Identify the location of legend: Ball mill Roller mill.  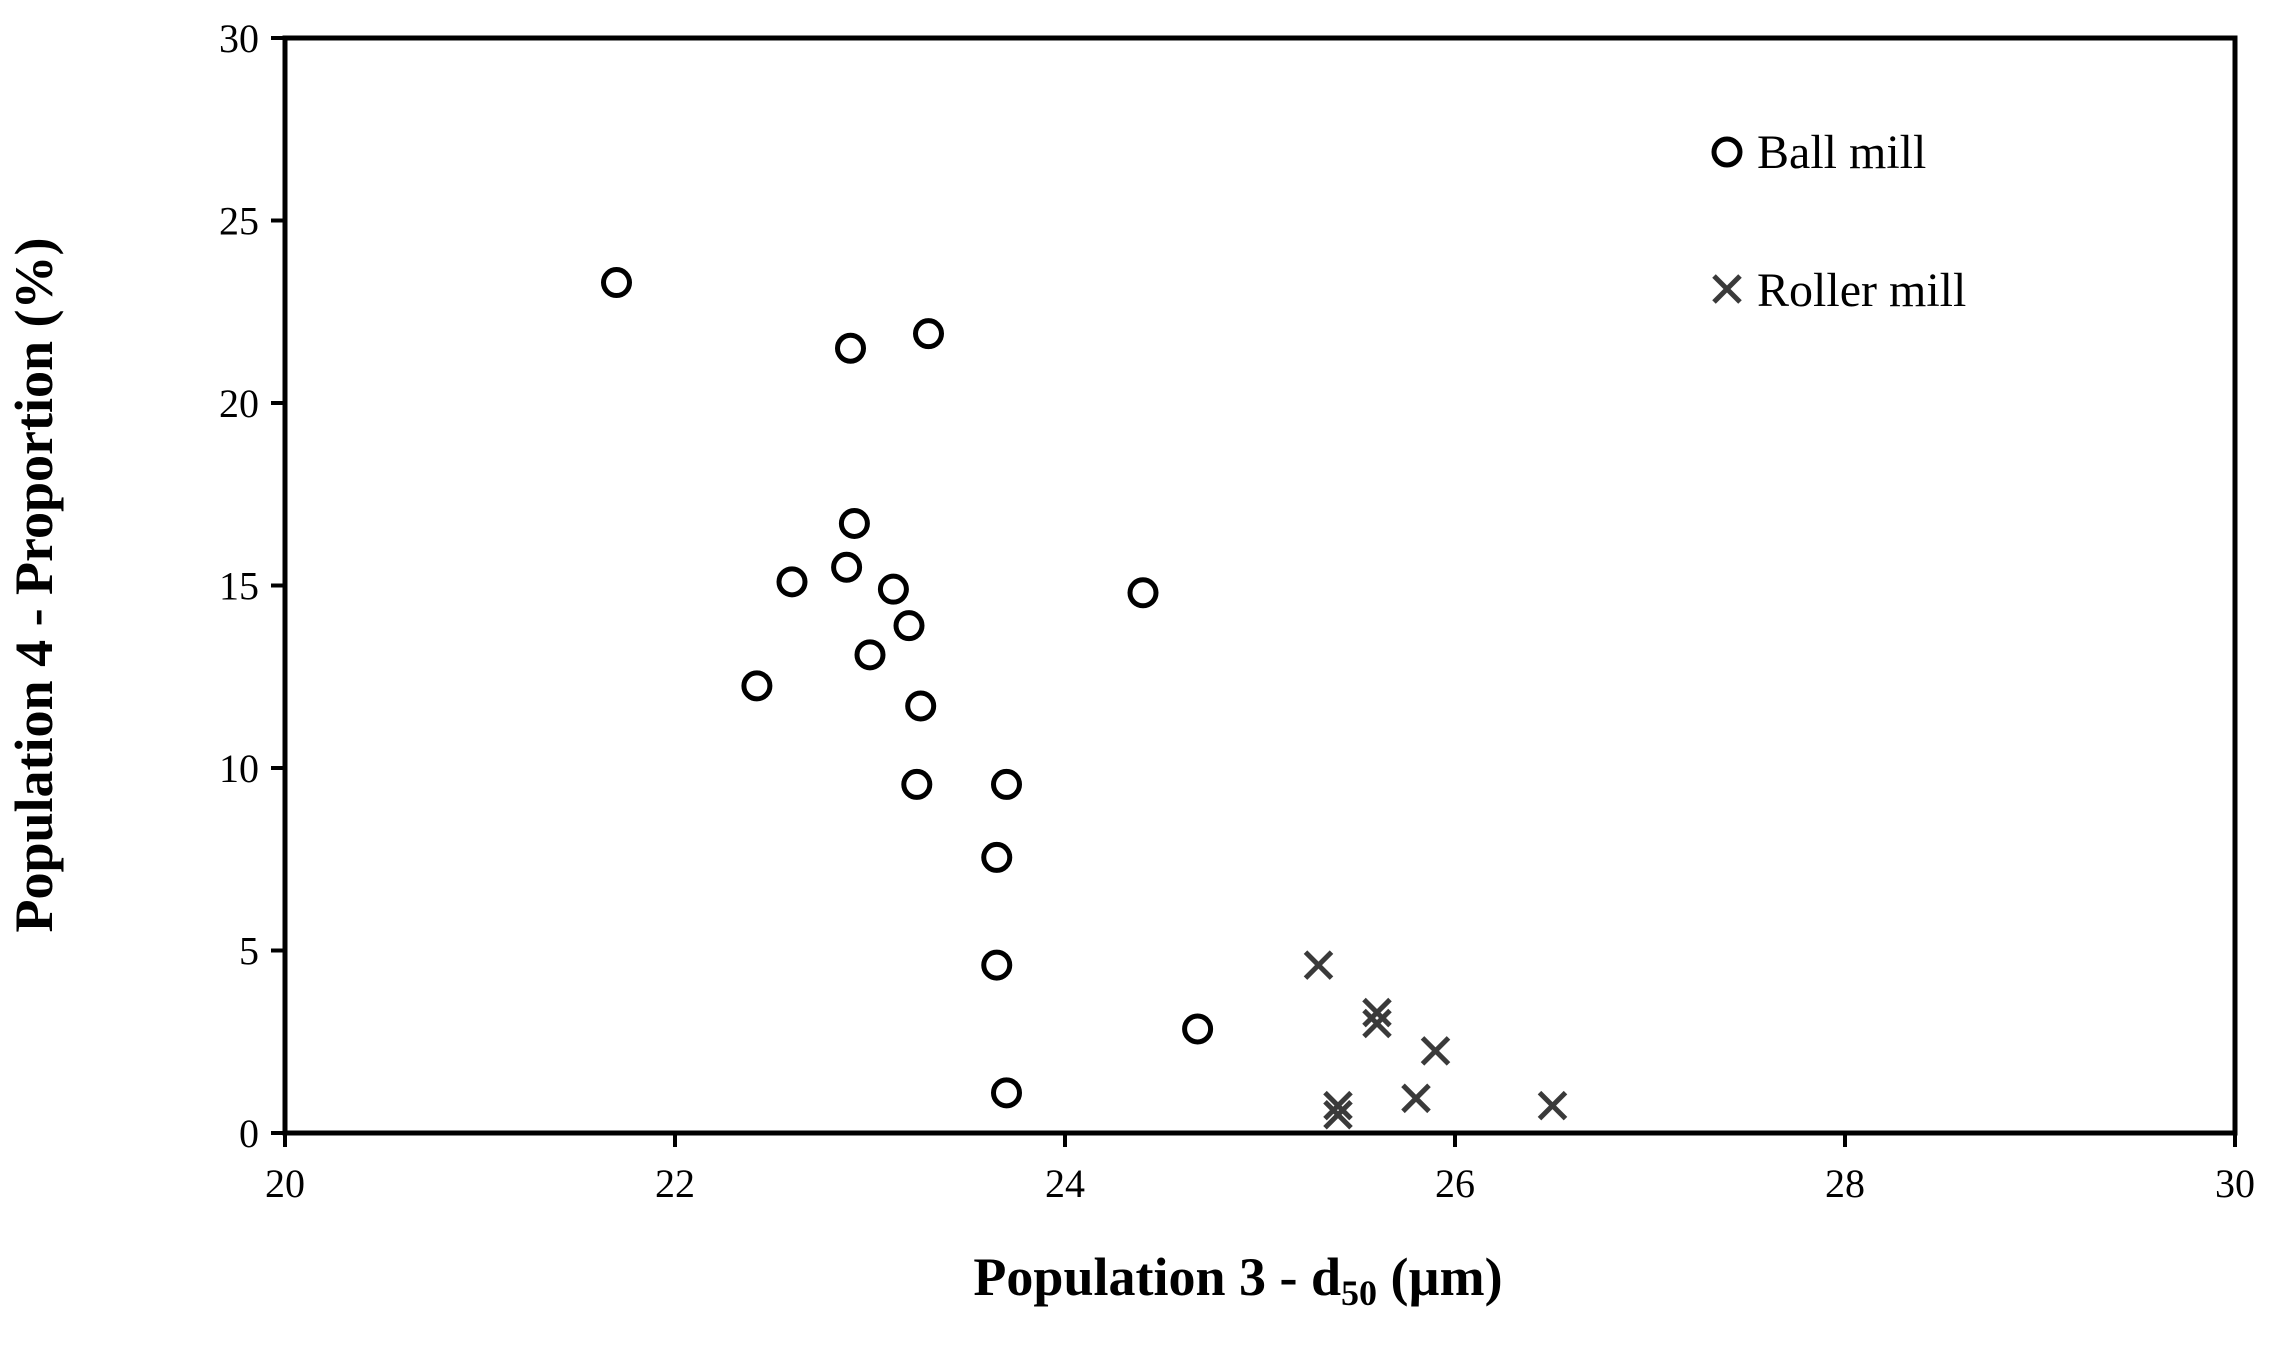
(1838, 221).